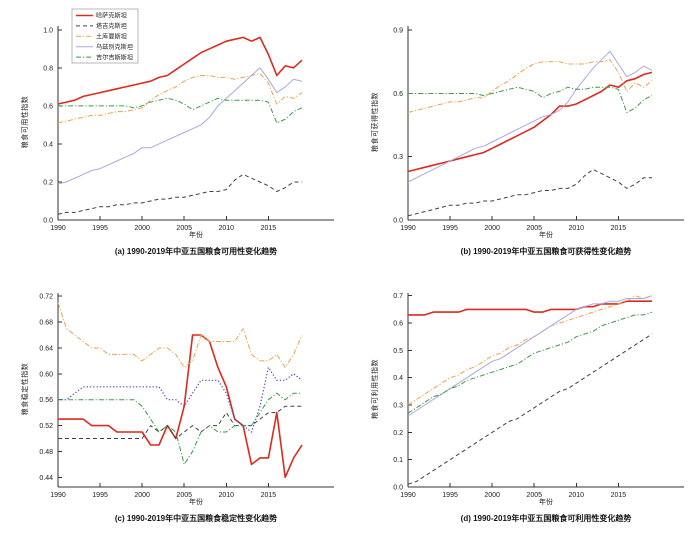 This screenshot has width=700, height=534. Describe the element at coordinates (546, 518) in the screenshot. I see `subplot-caption: (d) 1990-2019年中亚五国粮食可利用性变化趋势` at that location.